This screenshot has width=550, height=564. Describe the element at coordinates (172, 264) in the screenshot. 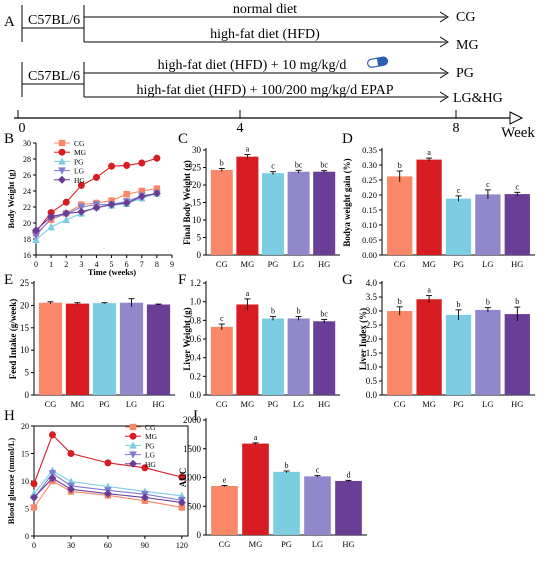

I see `x-tick-label: 9` at that location.